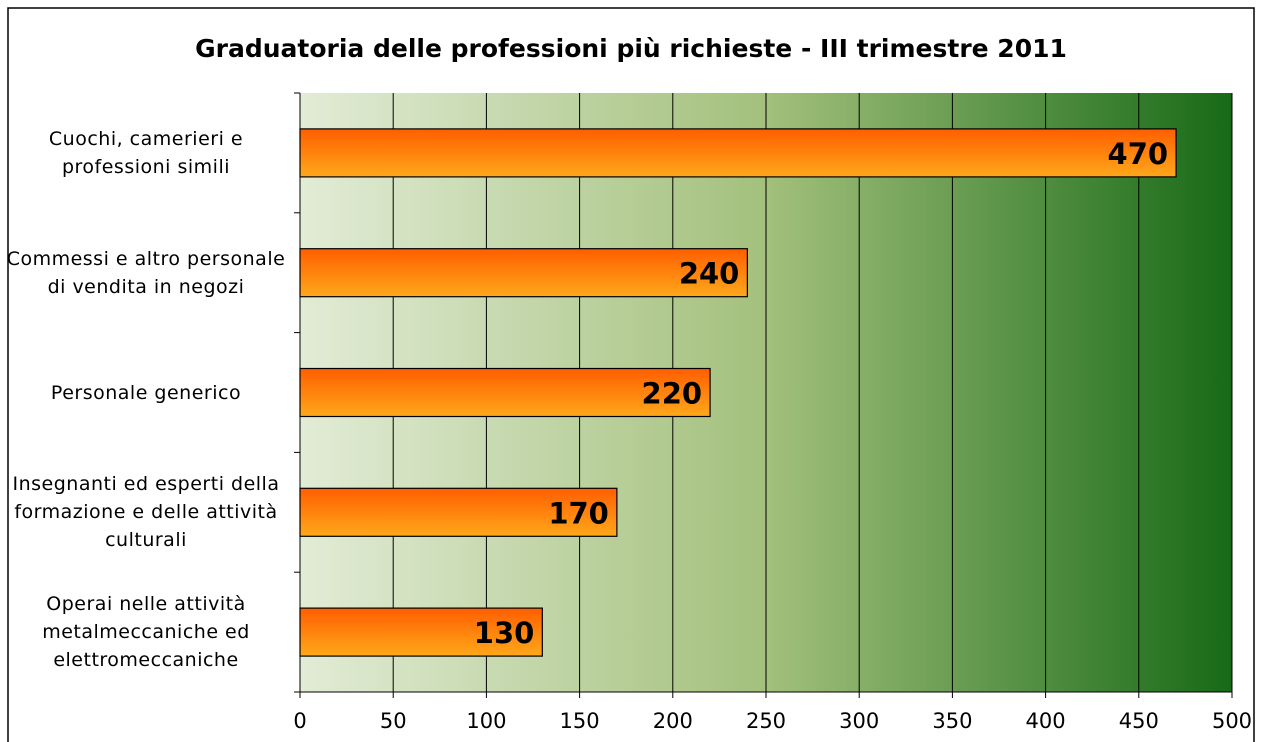  What do you see at coordinates (504, 633) in the screenshot?
I see `data-label: 130` at bounding box center [504, 633].